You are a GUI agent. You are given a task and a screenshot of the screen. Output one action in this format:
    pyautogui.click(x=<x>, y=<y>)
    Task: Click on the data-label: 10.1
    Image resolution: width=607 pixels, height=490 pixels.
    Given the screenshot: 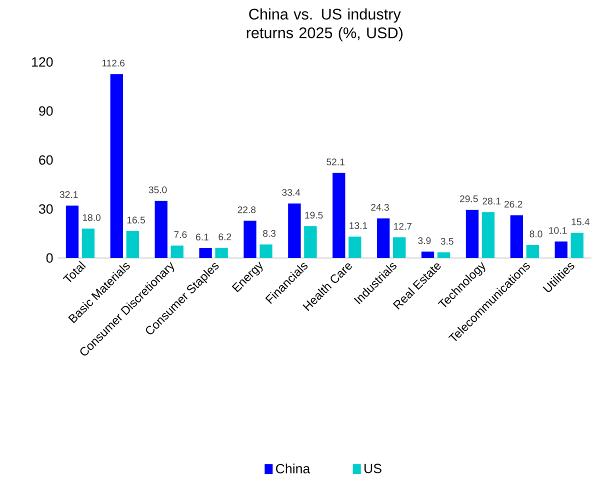 What is the action you would take?
    pyautogui.click(x=558, y=230)
    